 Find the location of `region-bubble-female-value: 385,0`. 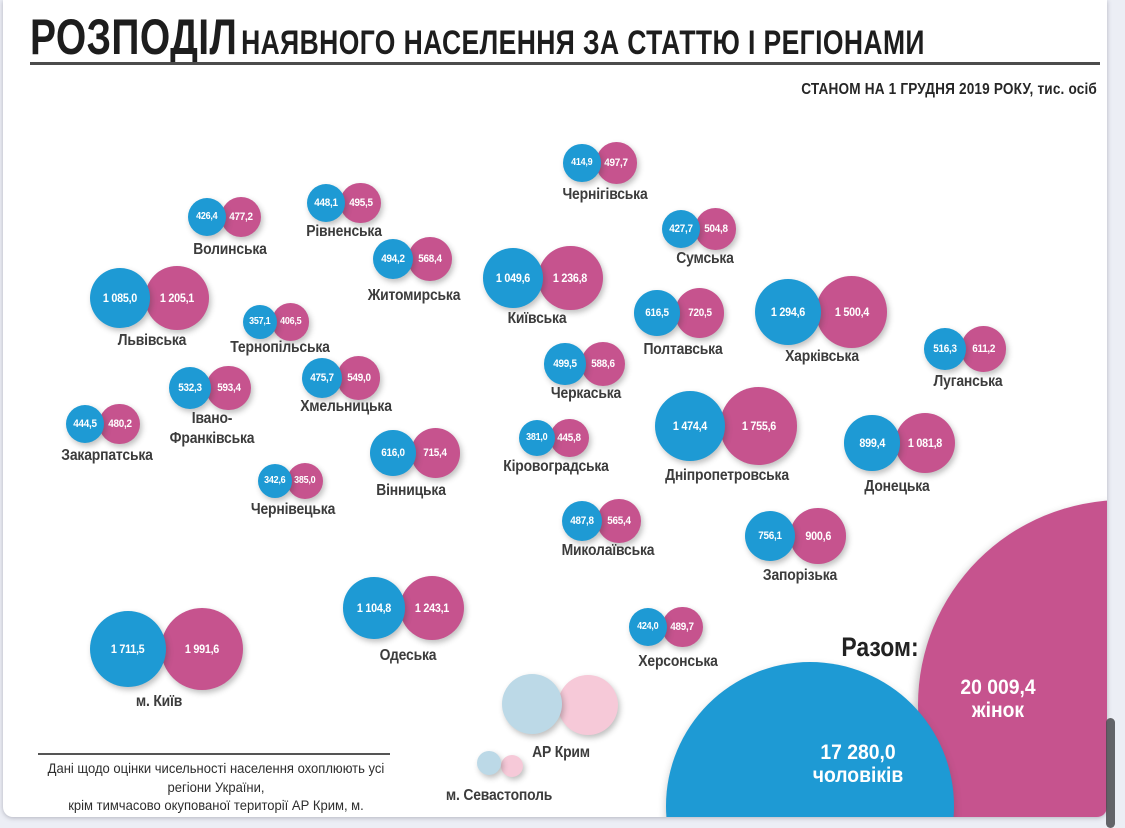

region-bubble-female-value: 385,0 is located at coordinates (305, 481).